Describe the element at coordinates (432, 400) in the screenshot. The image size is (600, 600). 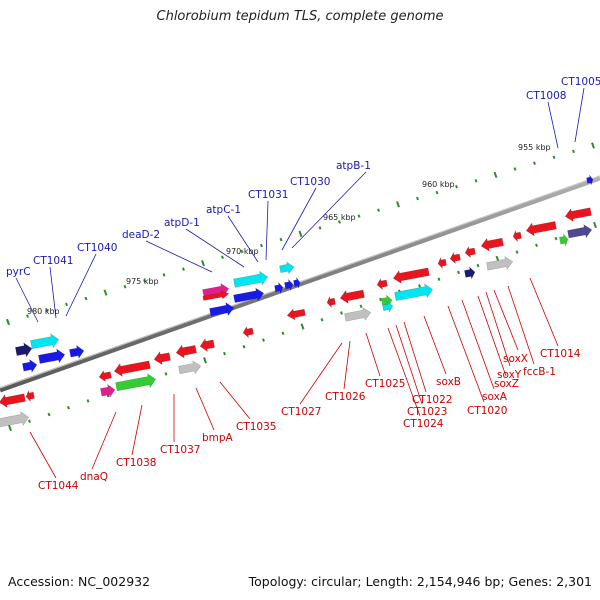
I see `gene-label: CT1022` at that location.